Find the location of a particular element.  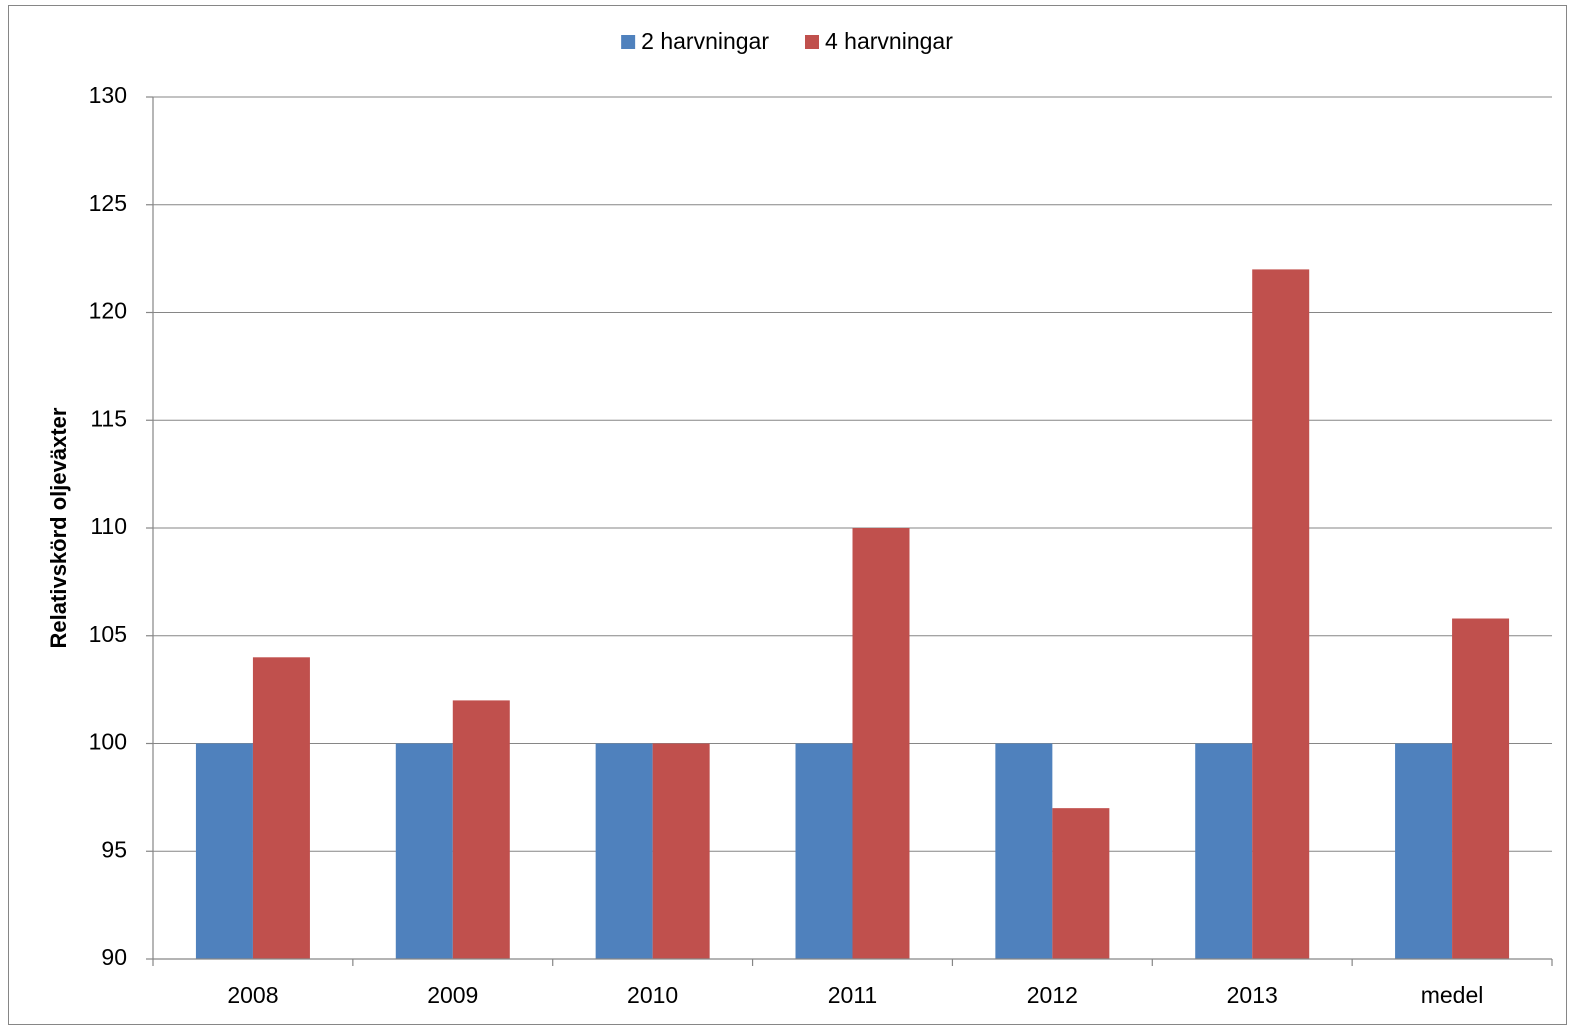

legend-item: 4 harvningar is located at coordinates (879, 41).